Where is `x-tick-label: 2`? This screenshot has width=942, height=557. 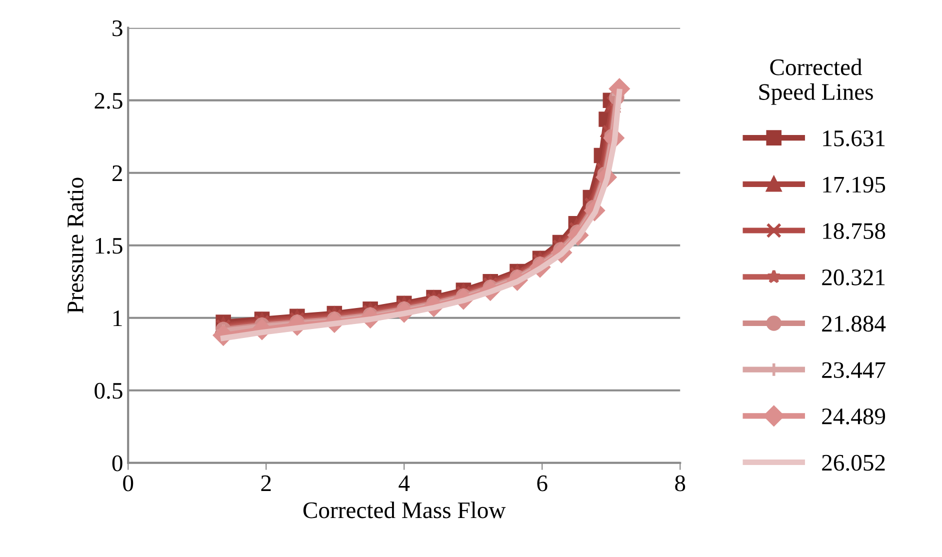
x-tick-label: 2 is located at coordinates (266, 483).